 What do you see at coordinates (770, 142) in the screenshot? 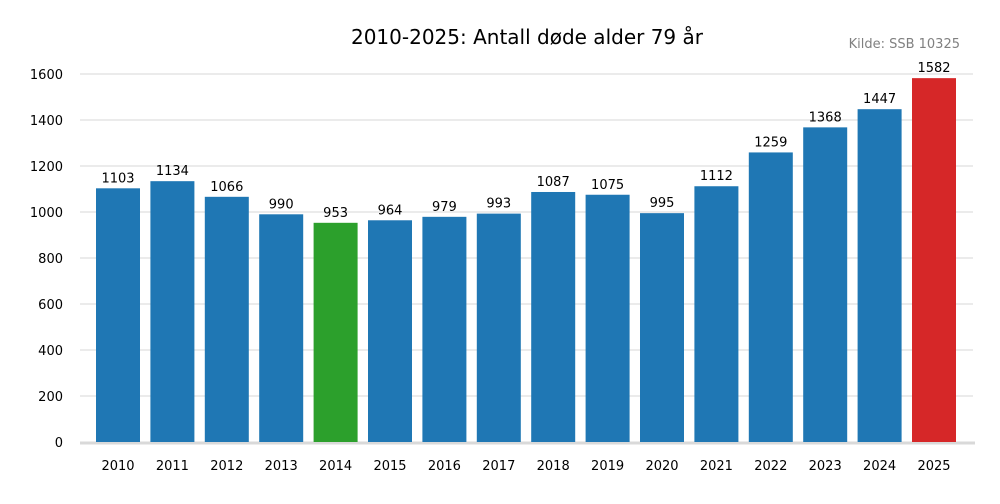
I see `data-label-2022: 1259` at bounding box center [770, 142].